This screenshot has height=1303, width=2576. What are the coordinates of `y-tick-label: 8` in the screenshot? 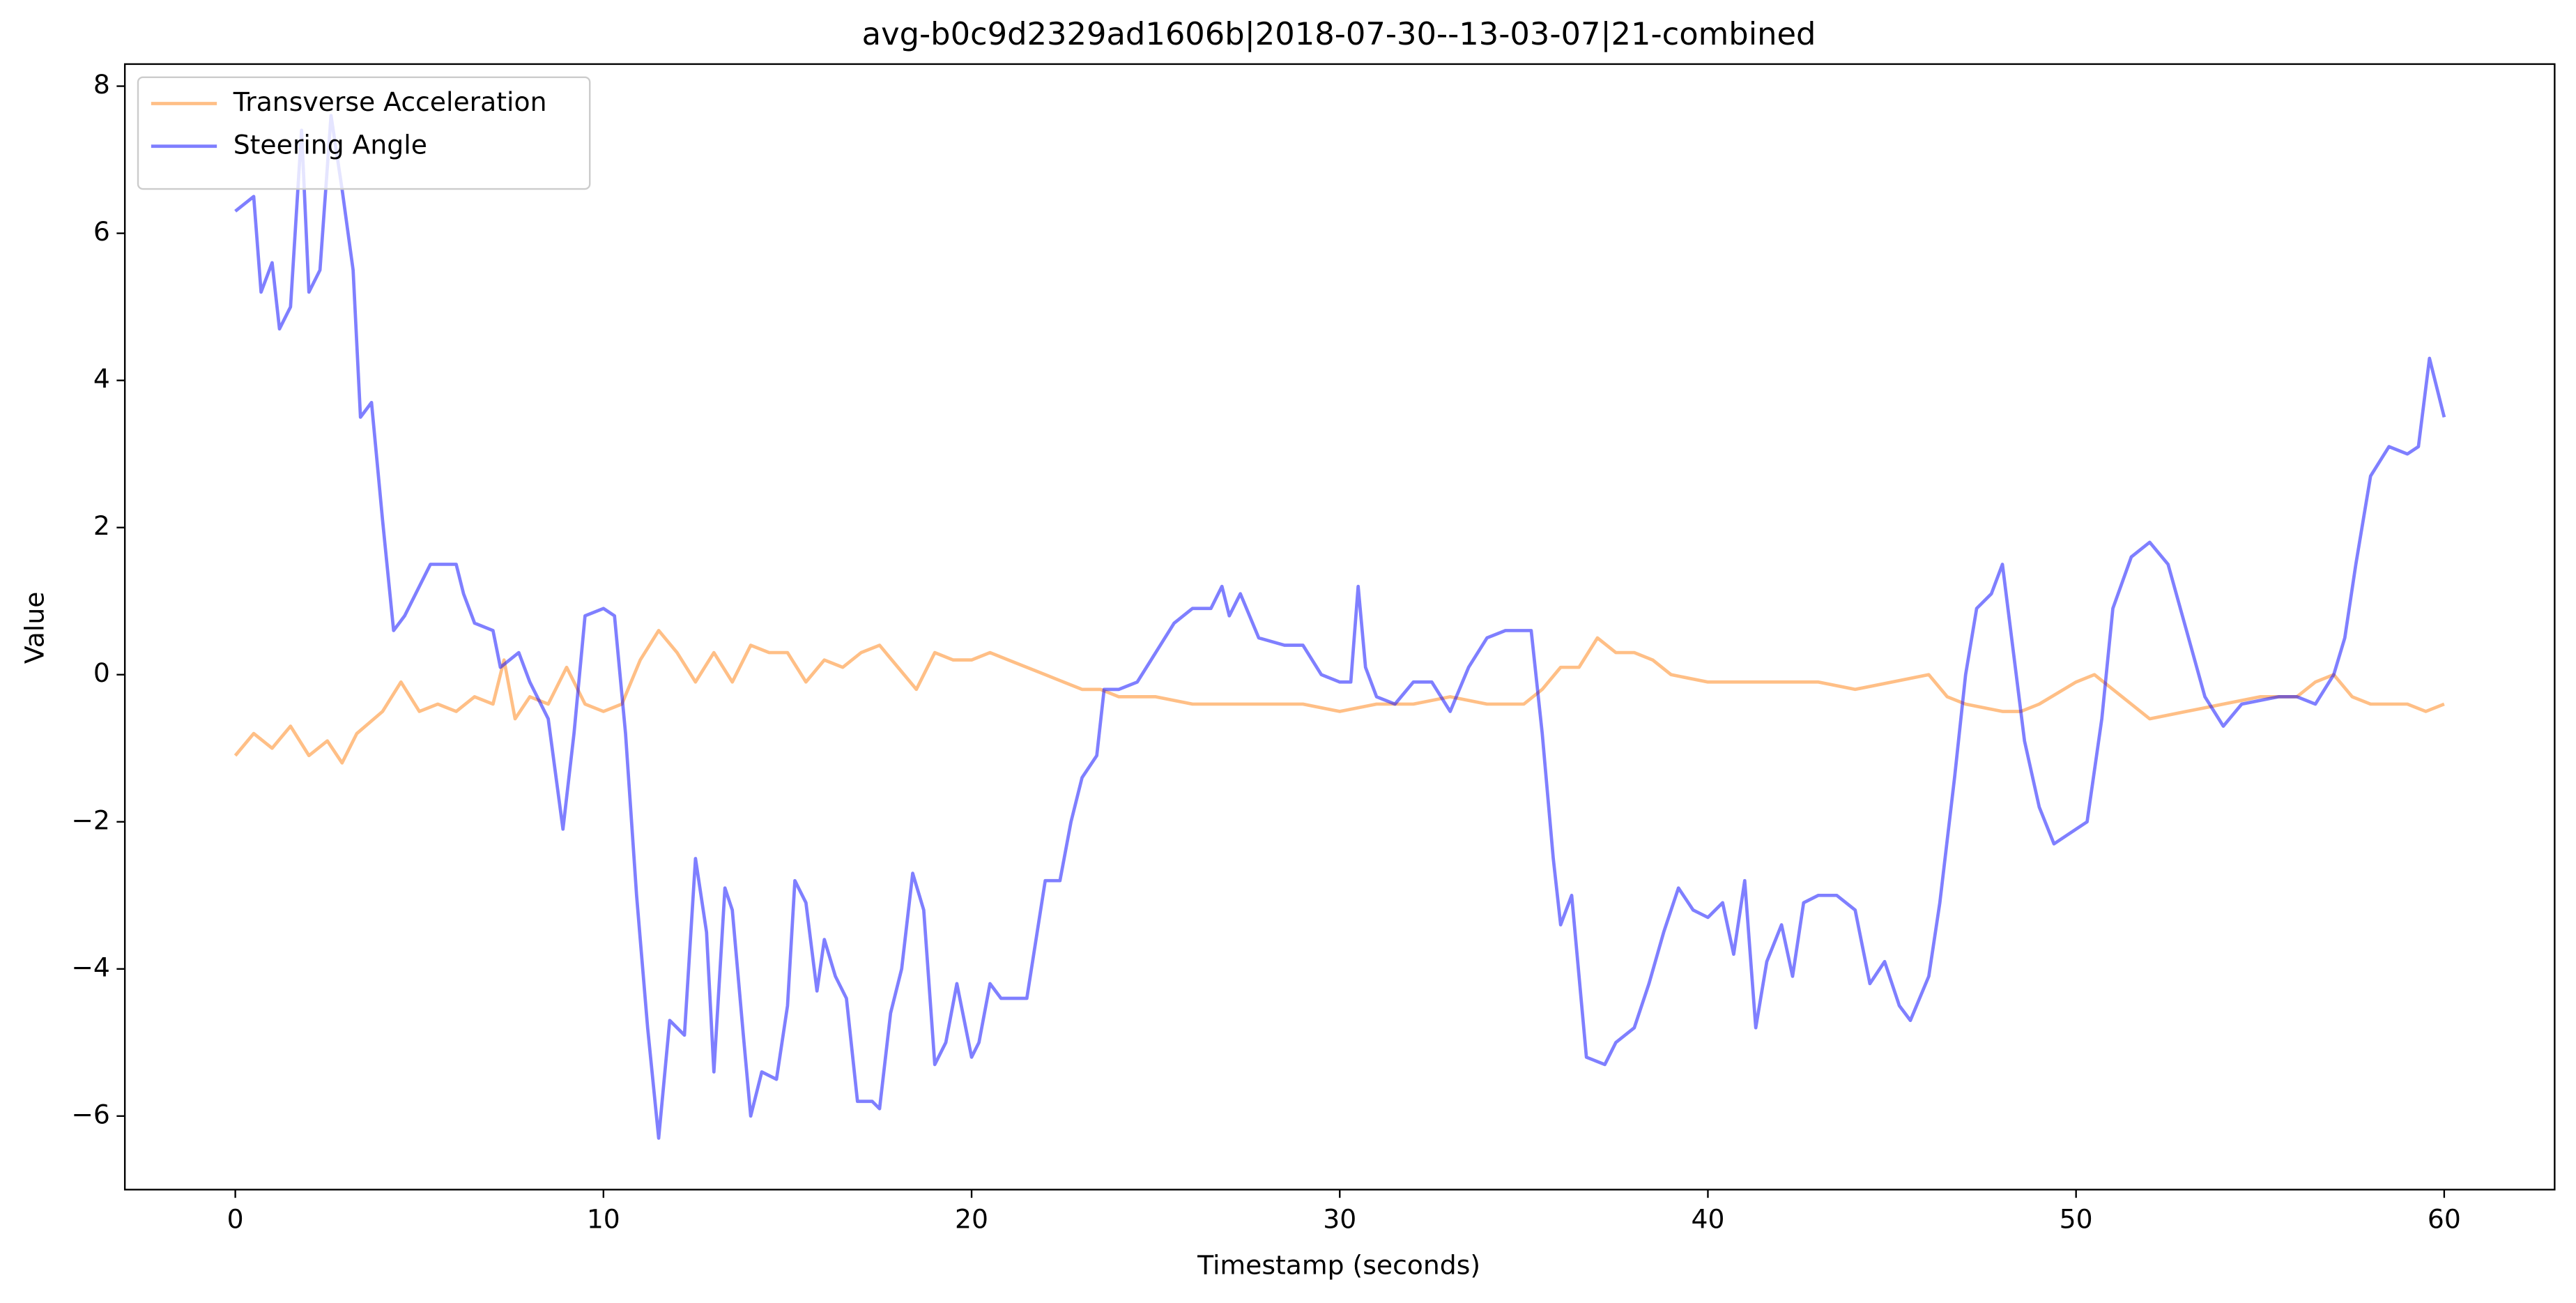 It's located at (101, 84).